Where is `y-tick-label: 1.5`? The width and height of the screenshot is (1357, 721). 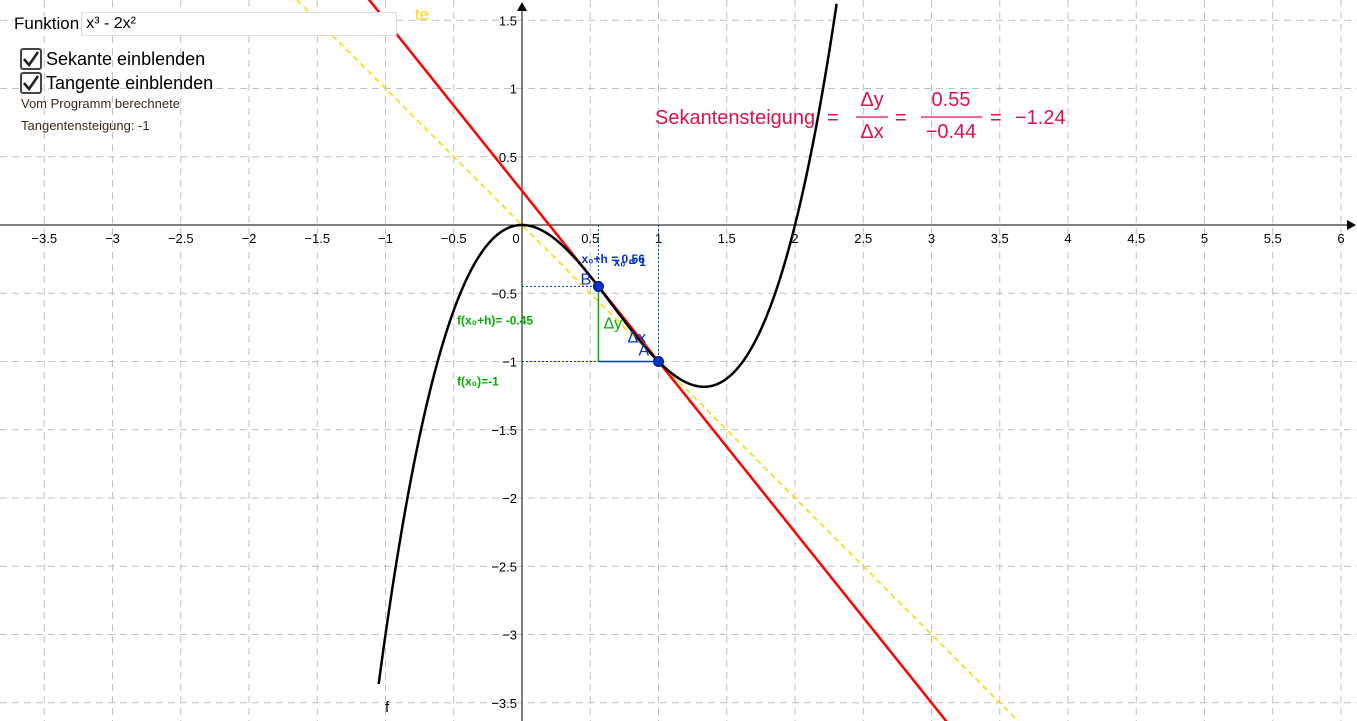
y-tick-label: 1.5 is located at coordinates (508, 20).